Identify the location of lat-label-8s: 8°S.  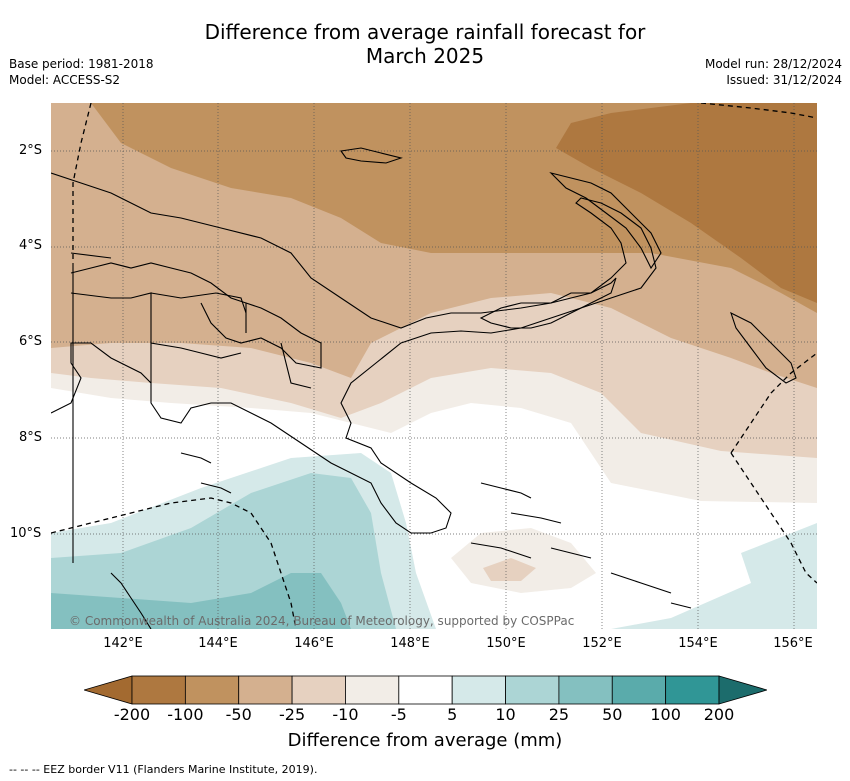
(31, 437).